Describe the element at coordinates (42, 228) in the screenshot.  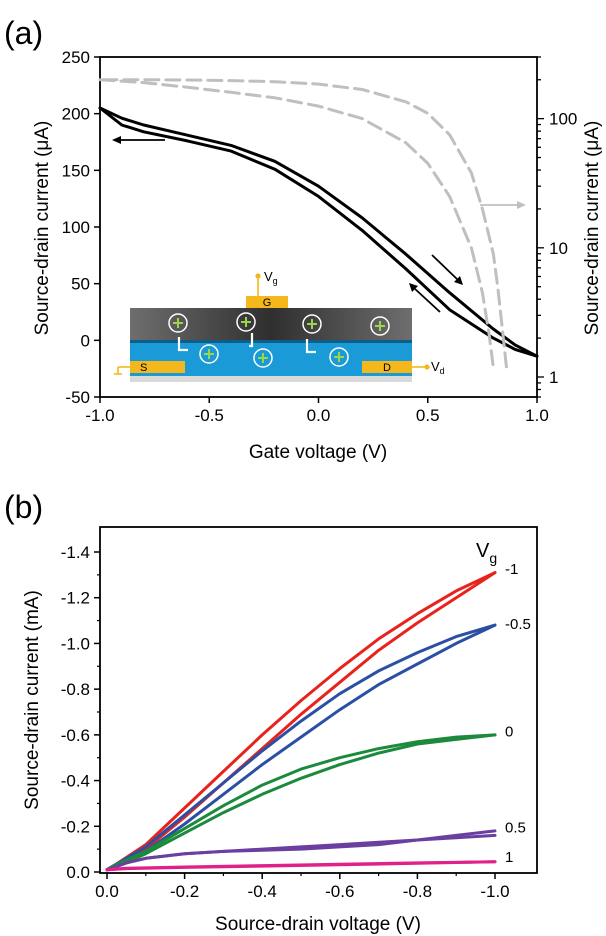
I see `panel-a-ylabel: Source-drain current (μA)` at that location.